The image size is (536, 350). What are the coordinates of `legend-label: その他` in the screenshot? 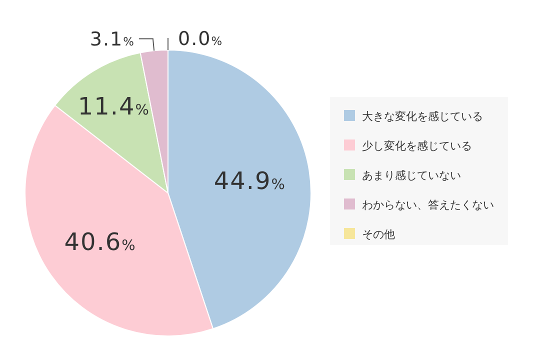 It's located at (378, 234).